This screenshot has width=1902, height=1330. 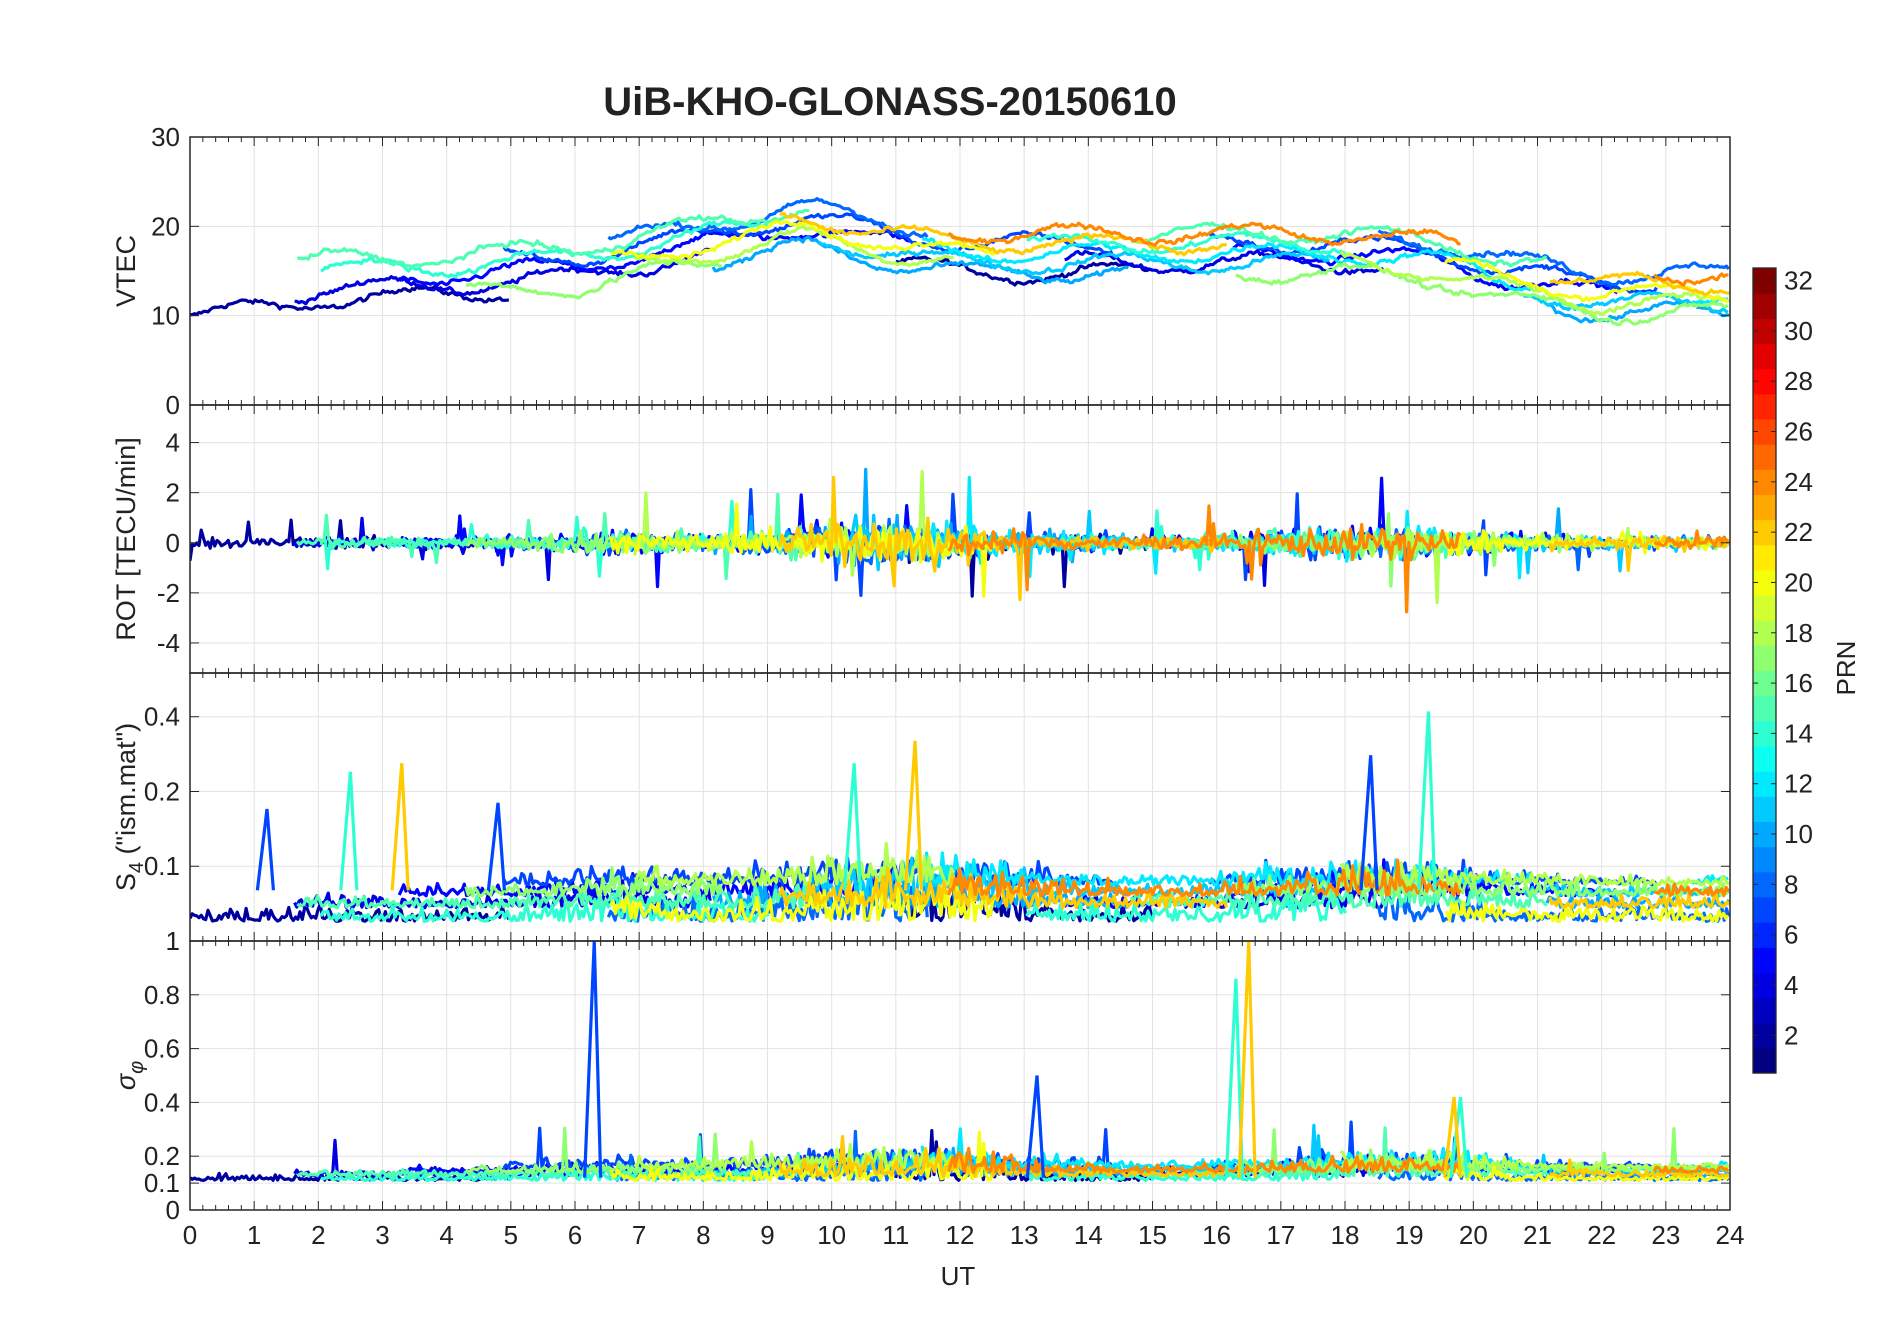 What do you see at coordinates (1798, 381) in the screenshot?
I see `colorbar-tick-label: 28` at bounding box center [1798, 381].